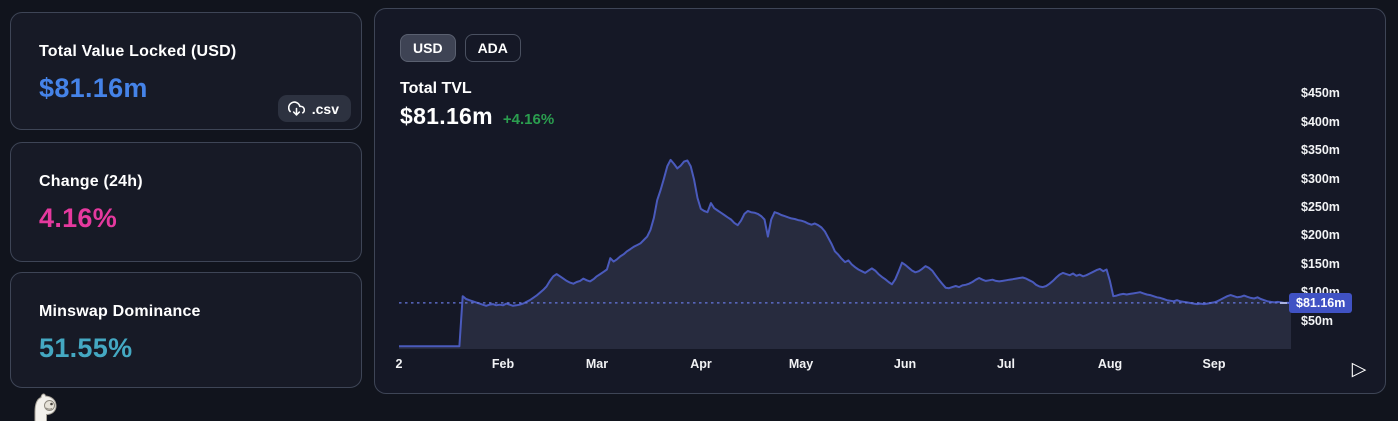  I want to click on y-axis-label: $200m, so click(1320, 235).